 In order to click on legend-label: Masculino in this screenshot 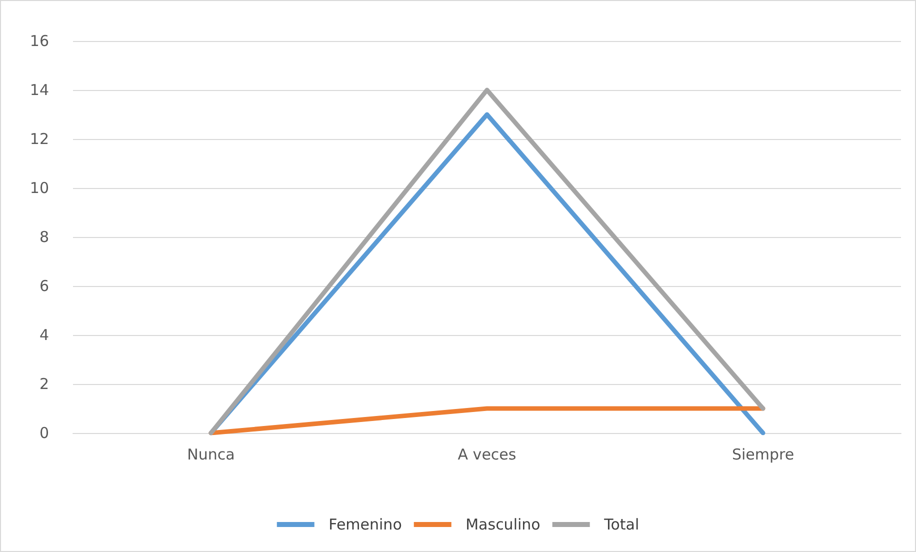, I will do `click(503, 525)`.